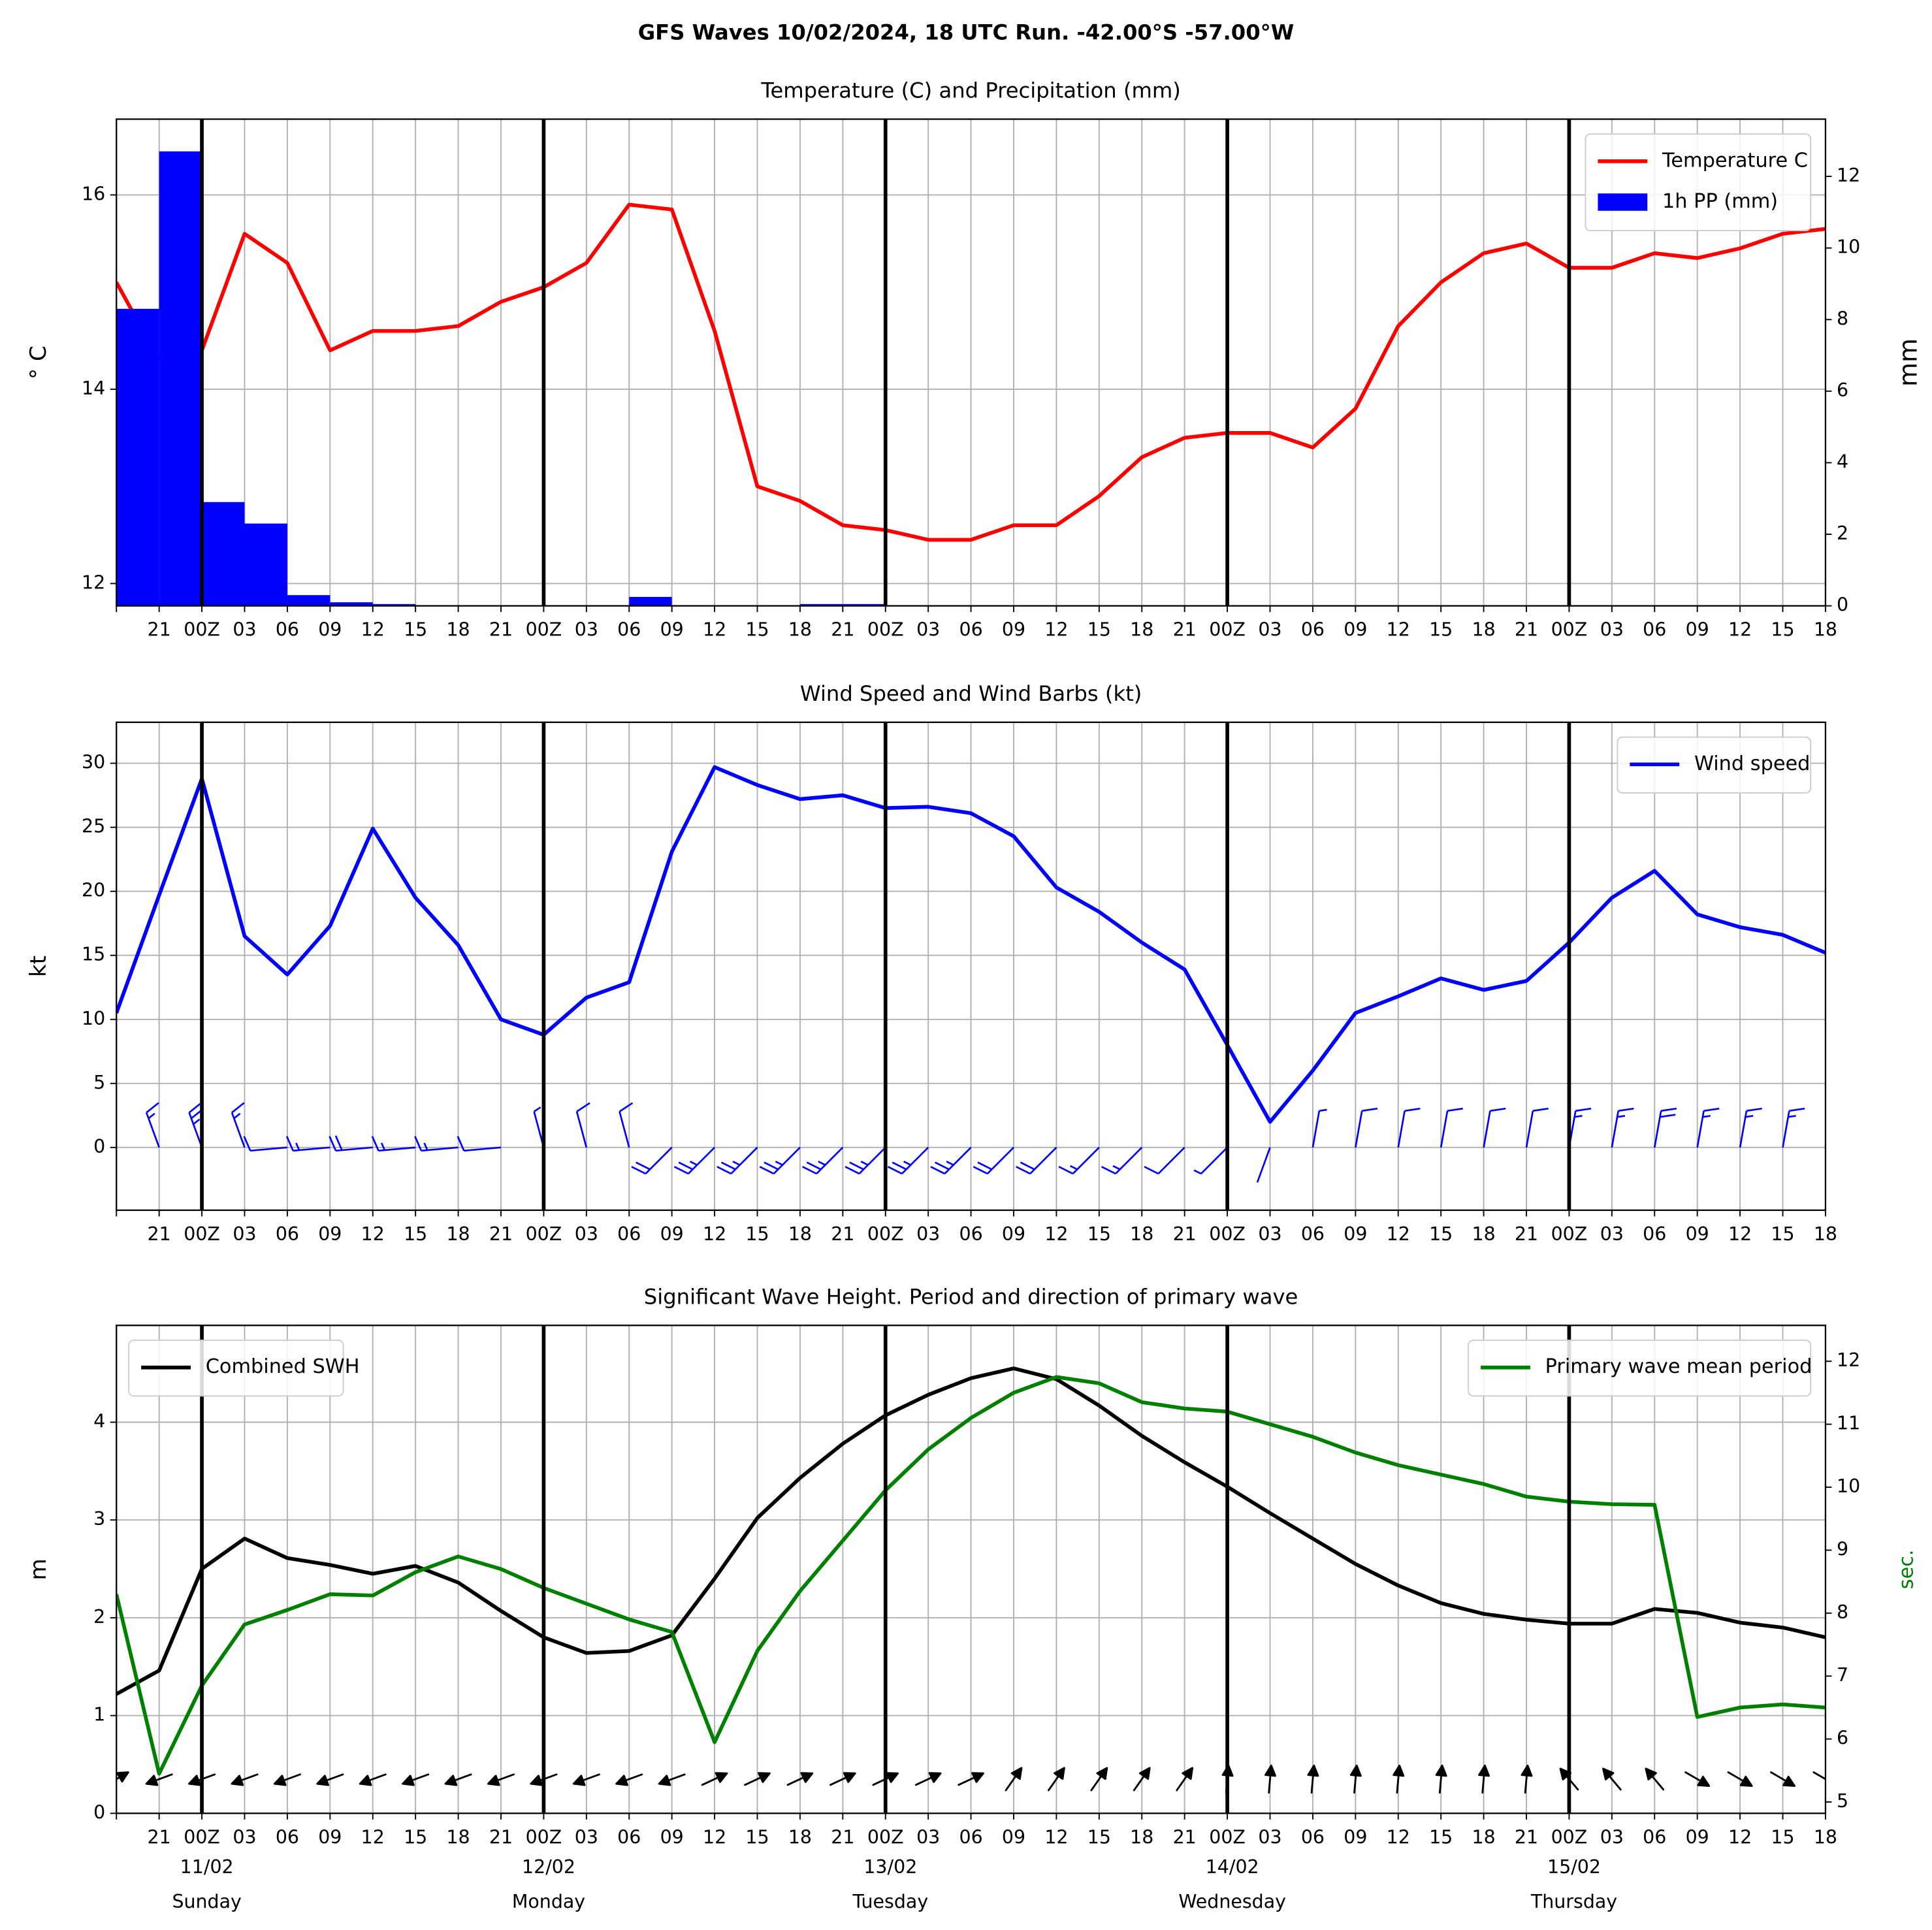 Image resolution: width=1932 pixels, height=1930 pixels. What do you see at coordinates (1906, 1569) in the screenshot?
I see `y2-axis-label: sec.` at bounding box center [1906, 1569].